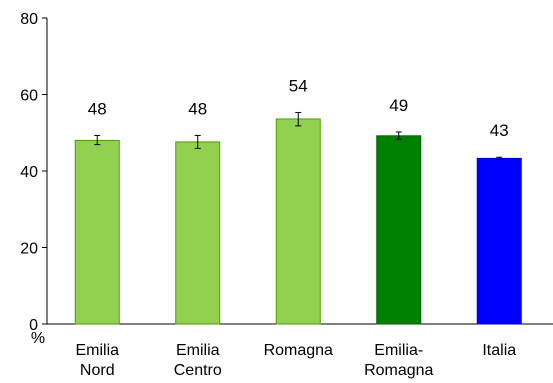 The width and height of the screenshot is (553, 383). I want to click on y-tick-label: 0, so click(33, 325).